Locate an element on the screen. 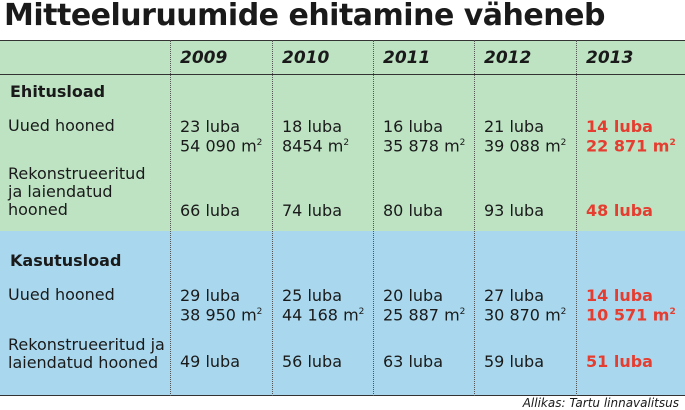  row-label-line: ja laiendatud is located at coordinates (60, 191).